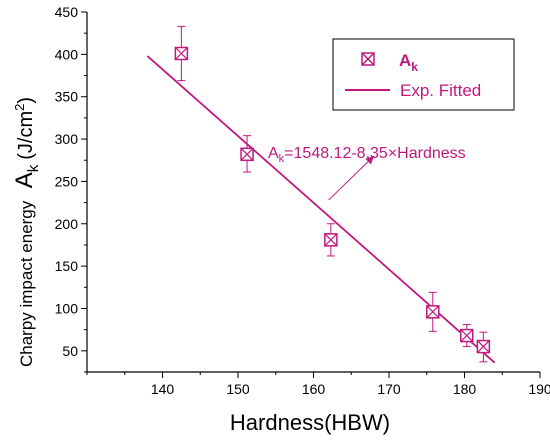  I want to click on y-axis-title-unit: (J/cm, so click(26, 135).